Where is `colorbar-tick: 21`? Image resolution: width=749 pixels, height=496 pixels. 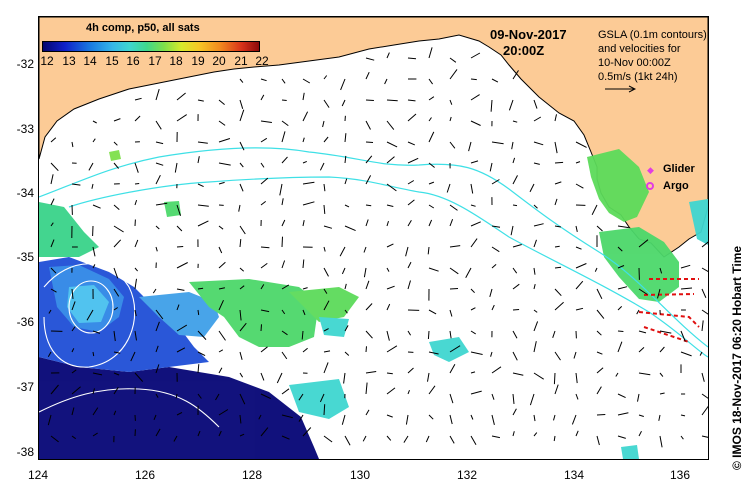 colorbar-tick: 21 is located at coordinates (241, 61).